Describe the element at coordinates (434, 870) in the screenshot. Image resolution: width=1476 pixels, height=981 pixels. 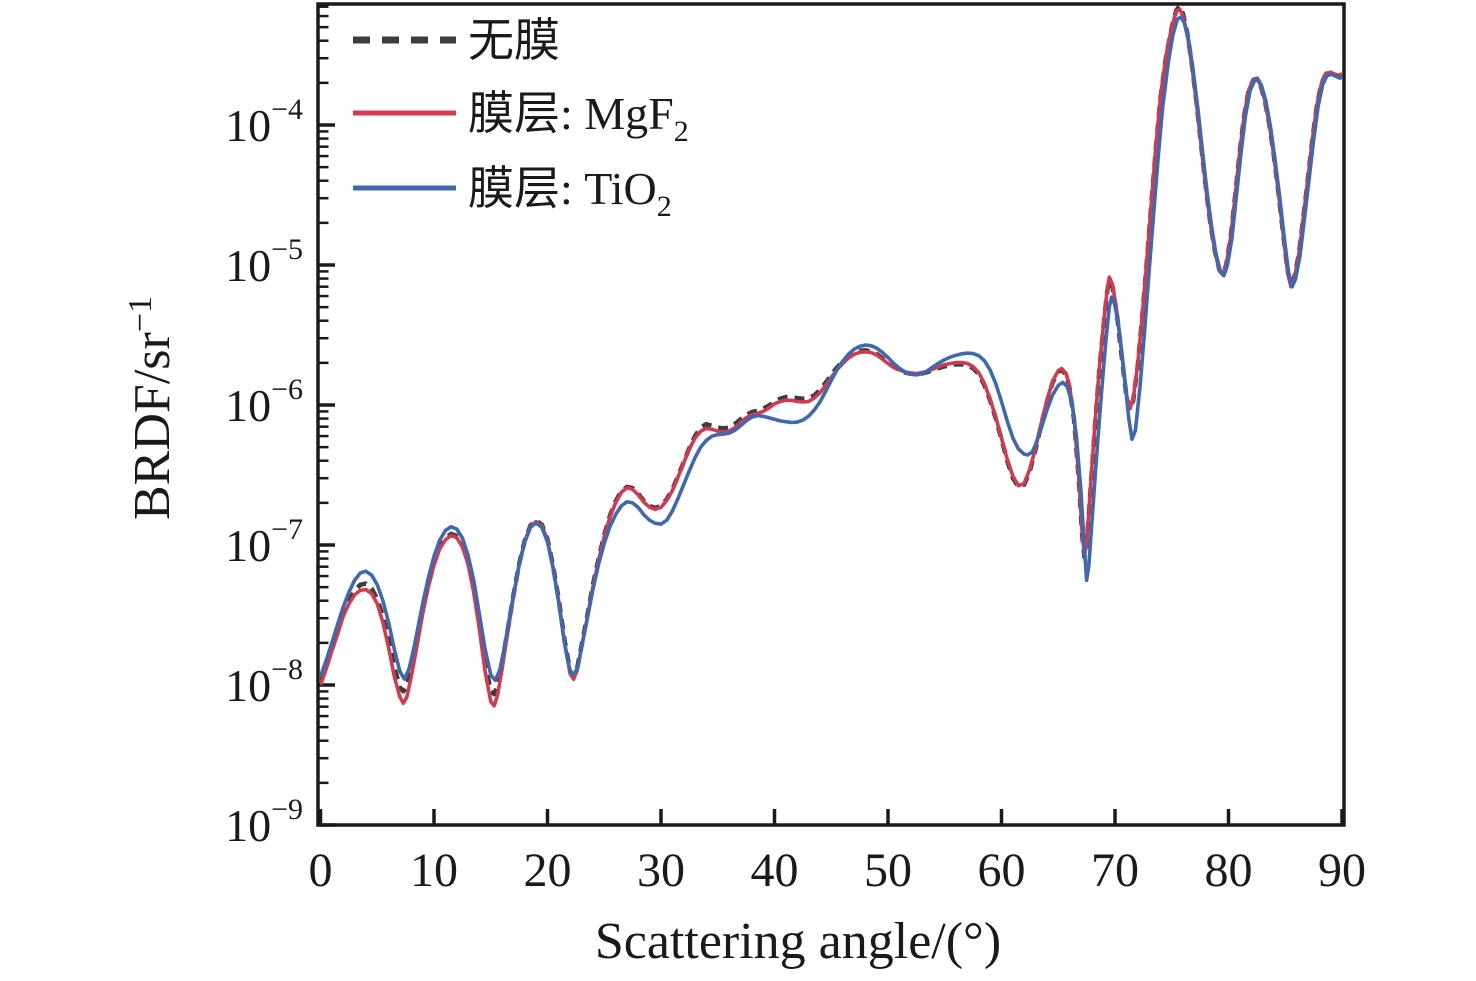
I see `x-tick-label: 10` at that location.